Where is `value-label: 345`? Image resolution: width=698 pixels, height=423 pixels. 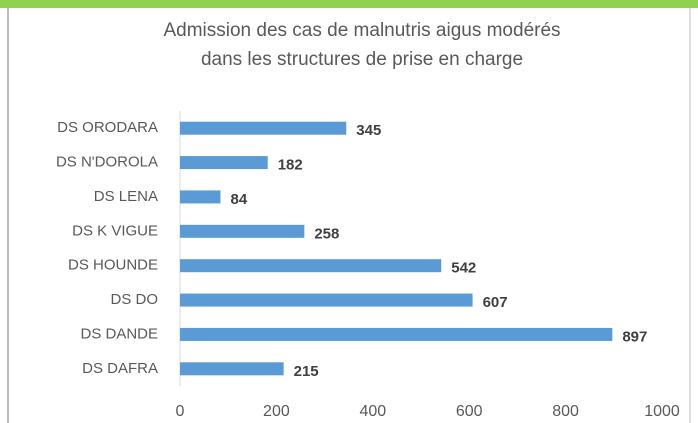 value-label: 345 is located at coordinates (368, 130).